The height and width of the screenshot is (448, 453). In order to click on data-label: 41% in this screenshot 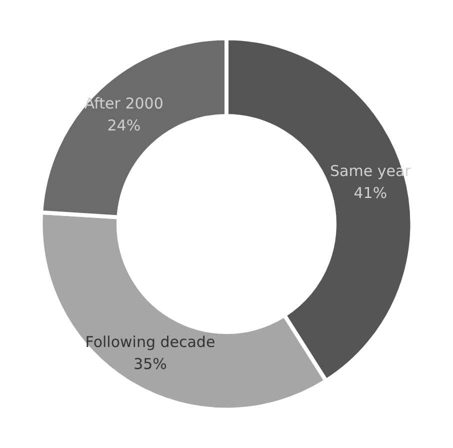, I will do `click(371, 193)`.